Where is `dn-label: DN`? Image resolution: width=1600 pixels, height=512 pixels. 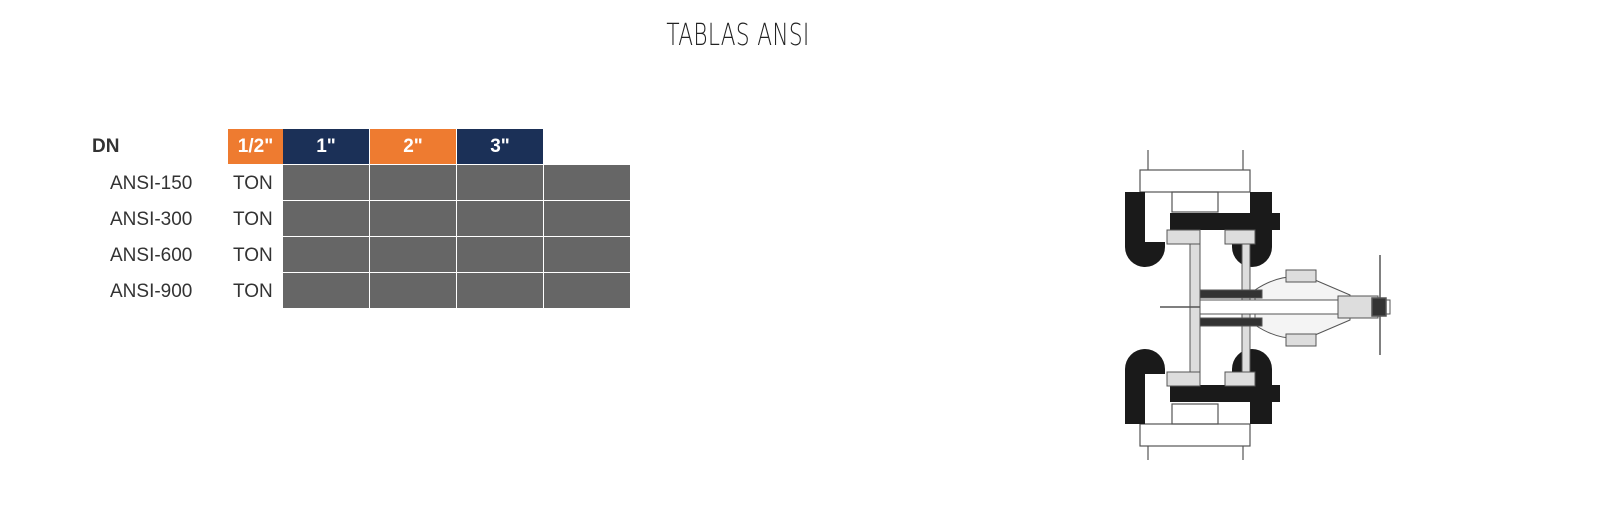
dn-label: DN is located at coordinates (106, 146).